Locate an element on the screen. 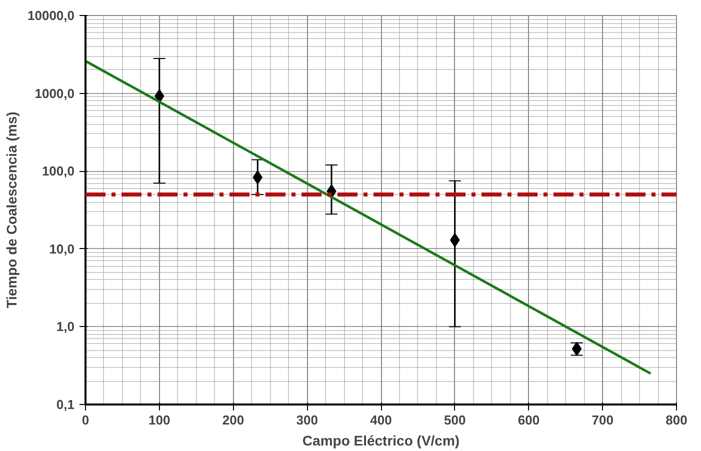 The image size is (701, 451). x-tick-label: 200 is located at coordinates (233, 420).